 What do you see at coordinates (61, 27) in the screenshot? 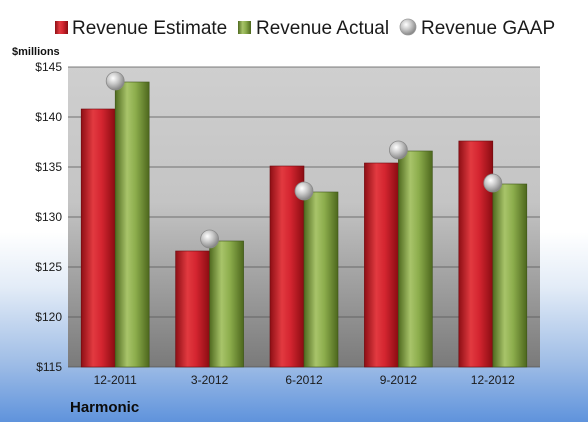
I see `legend-swatch-revenue-estimate` at bounding box center [61, 27].